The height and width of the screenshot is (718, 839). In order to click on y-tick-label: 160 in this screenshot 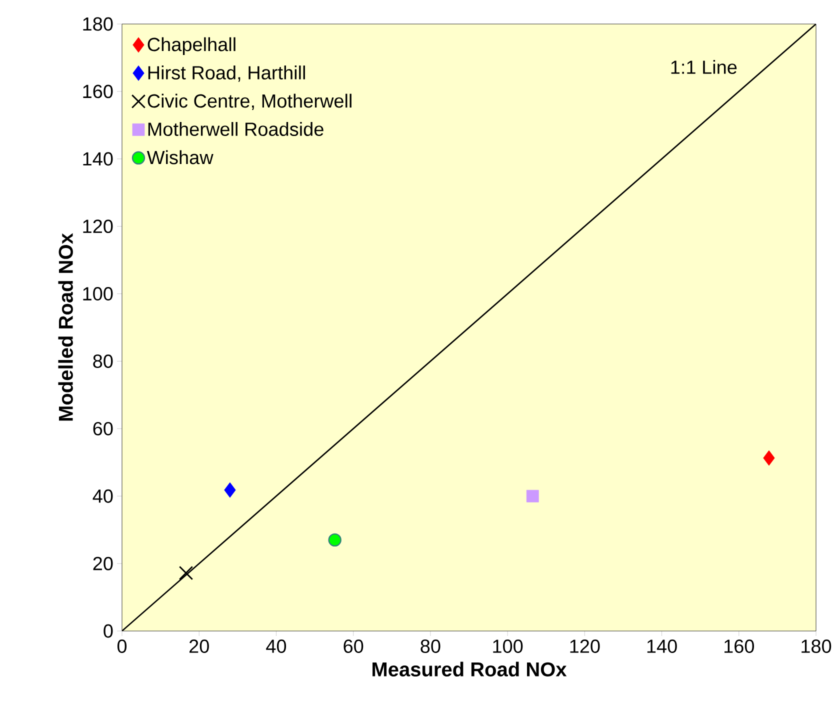, I will do `click(98, 91)`.